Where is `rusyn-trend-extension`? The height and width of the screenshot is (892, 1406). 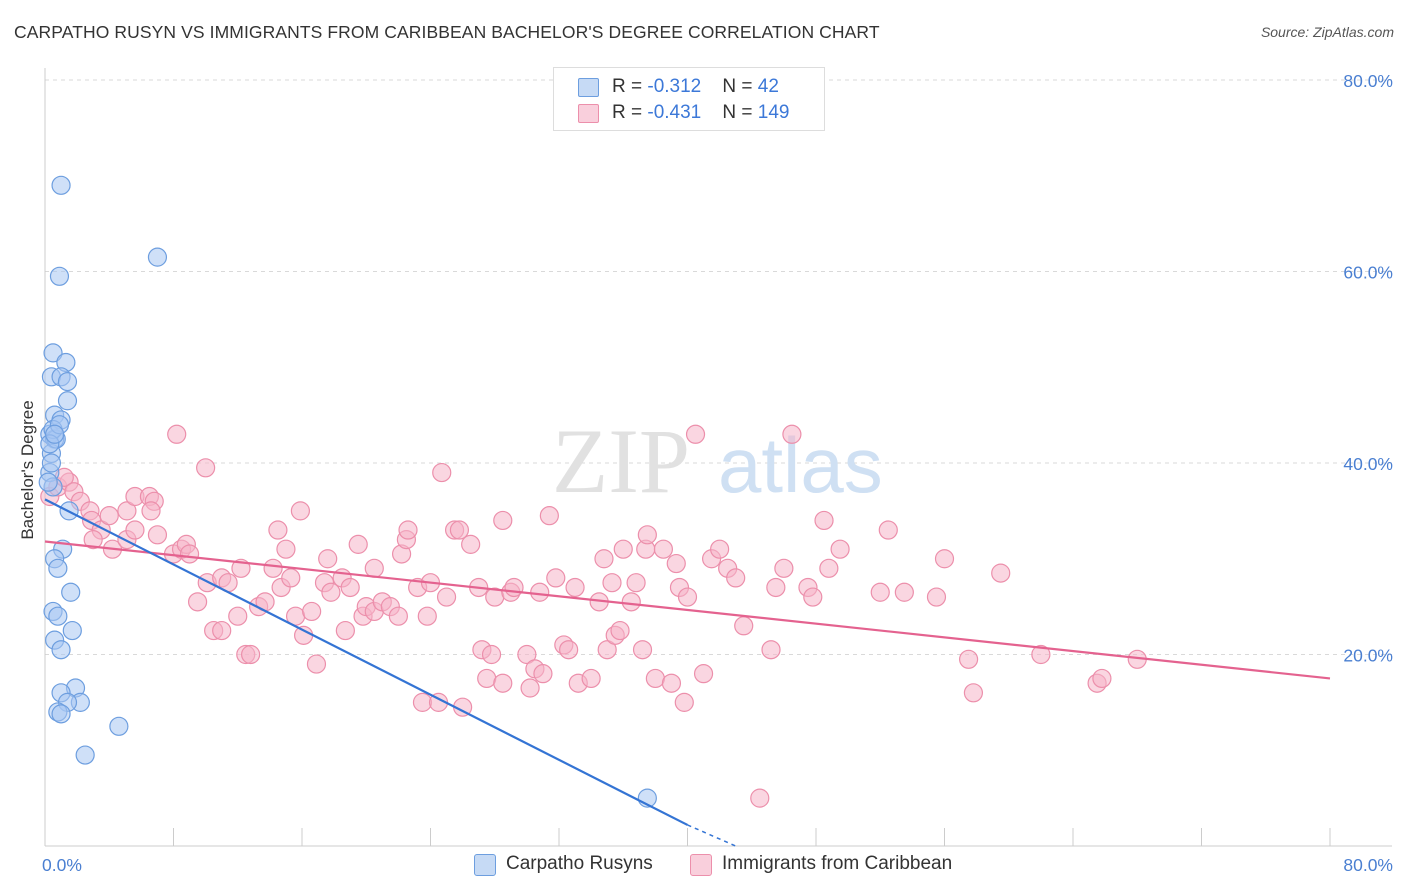 rusyn-trend-extension is located at coordinates (711, 835).